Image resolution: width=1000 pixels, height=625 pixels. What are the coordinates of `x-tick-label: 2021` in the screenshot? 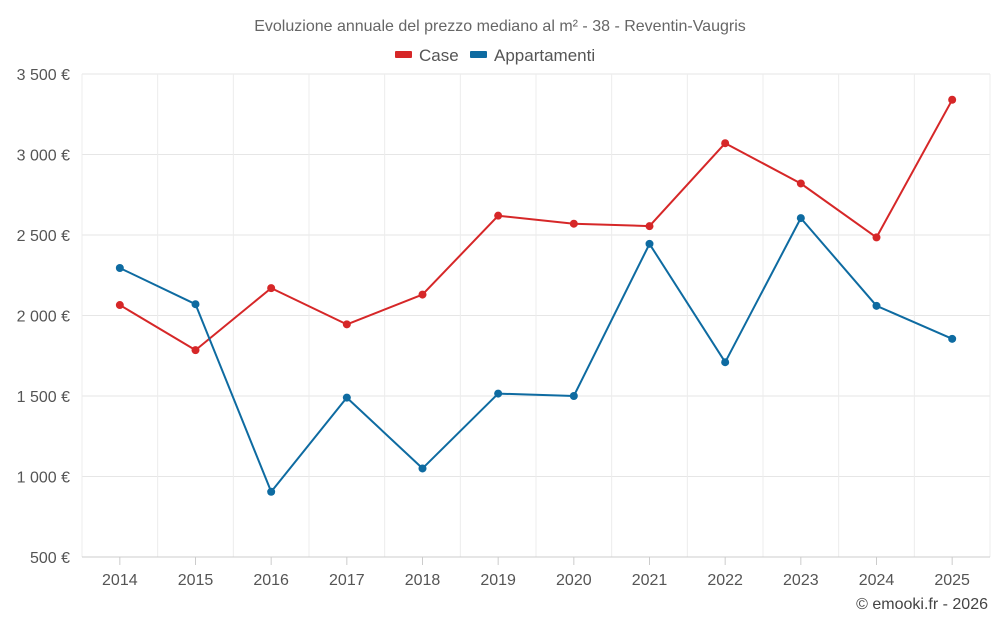 It's located at (650, 580).